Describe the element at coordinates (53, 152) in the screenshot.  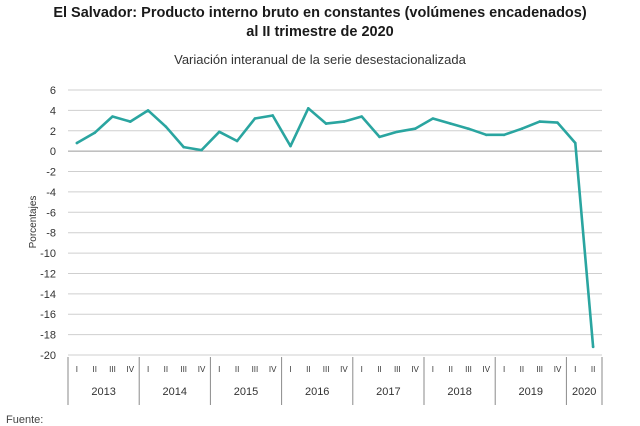
I see `y-tick-label: 0` at that location.